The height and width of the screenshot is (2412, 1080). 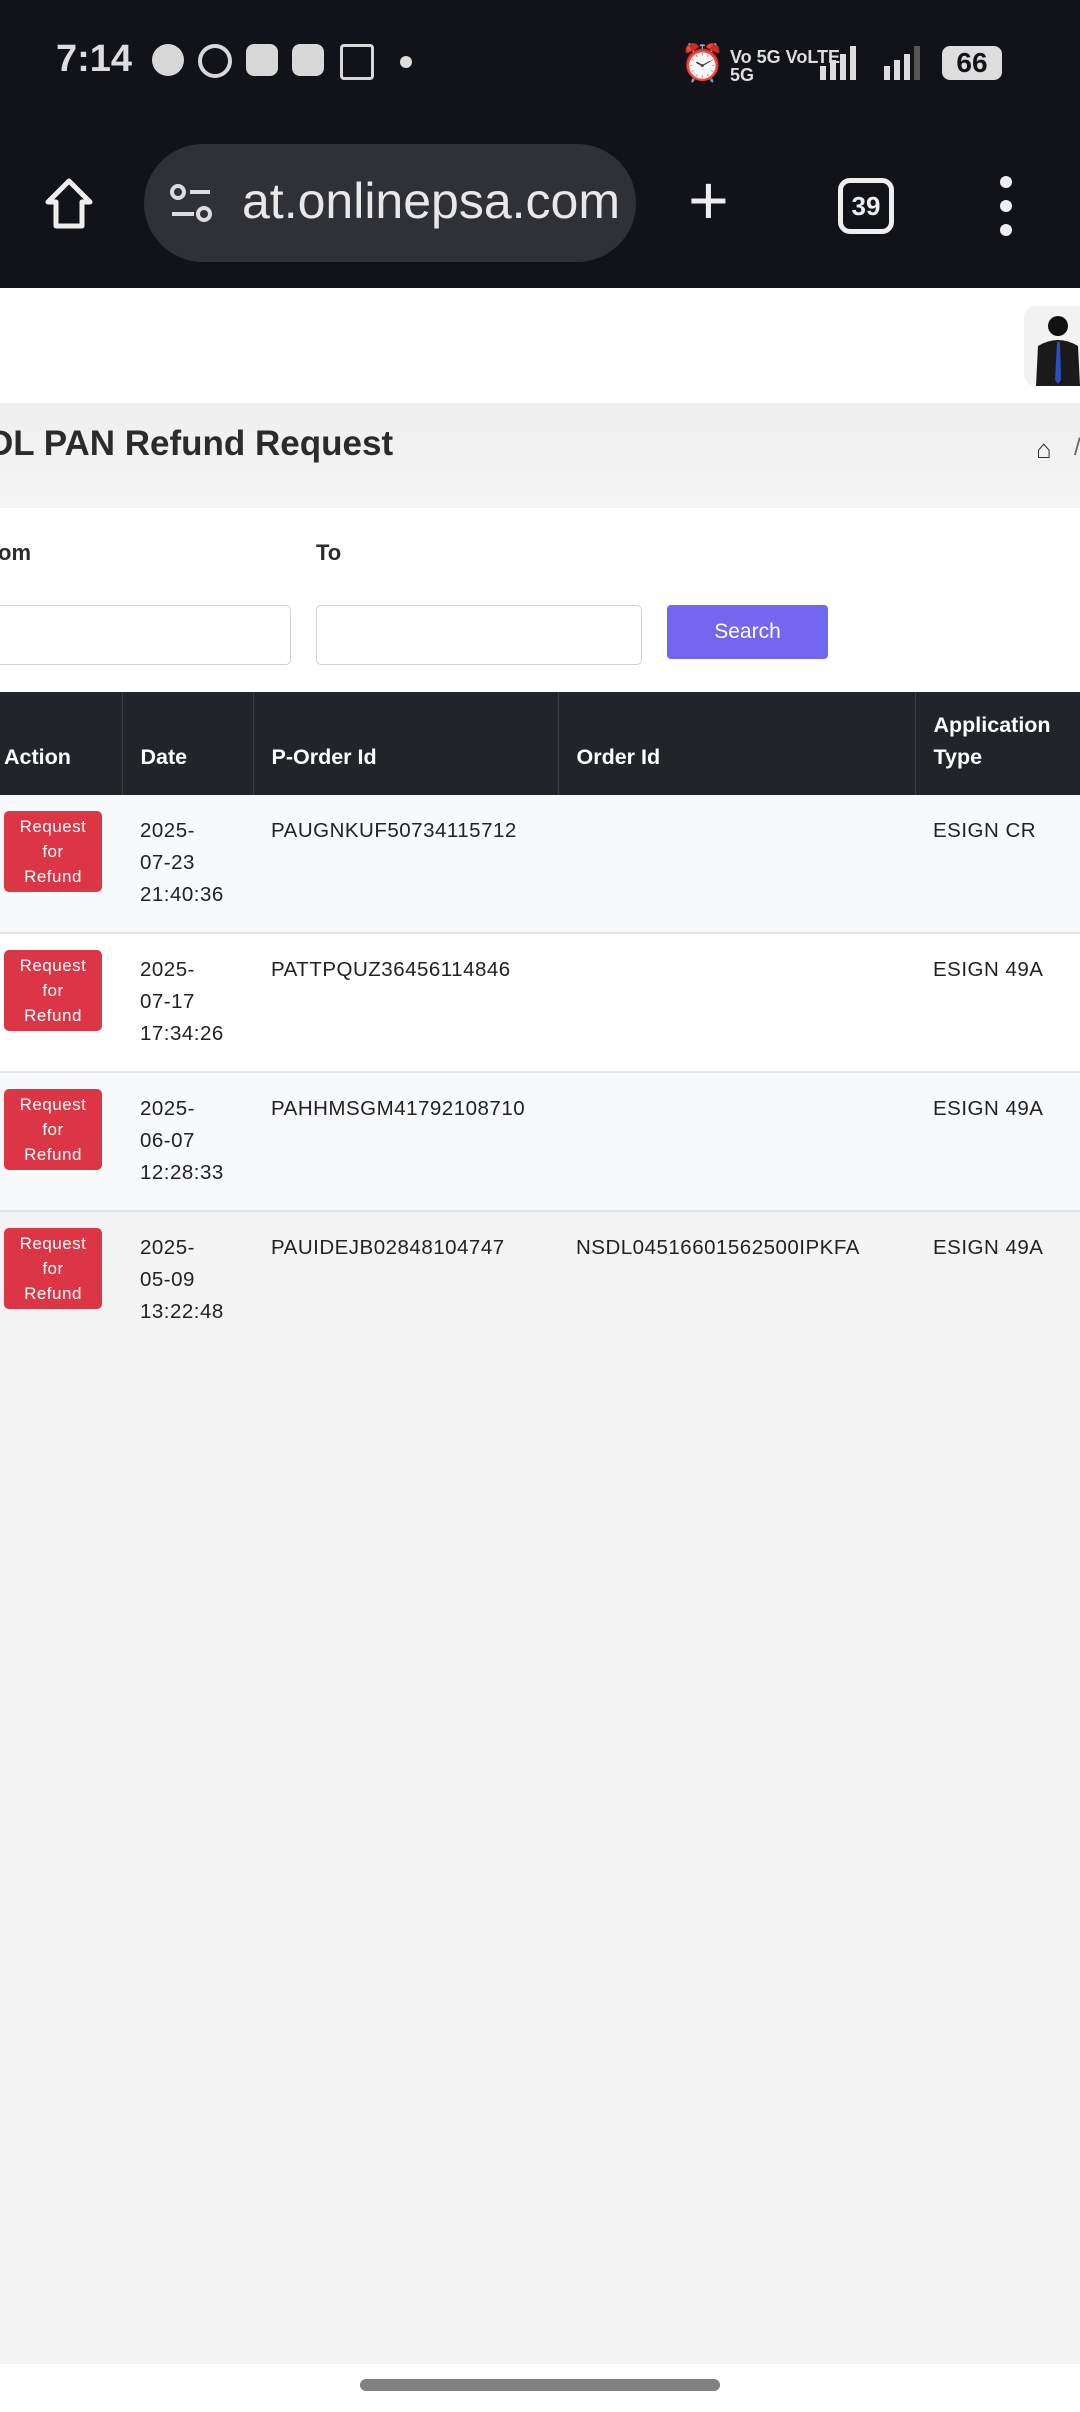 What do you see at coordinates (192, 204) in the screenshot?
I see `site-settings-icon` at bounding box center [192, 204].